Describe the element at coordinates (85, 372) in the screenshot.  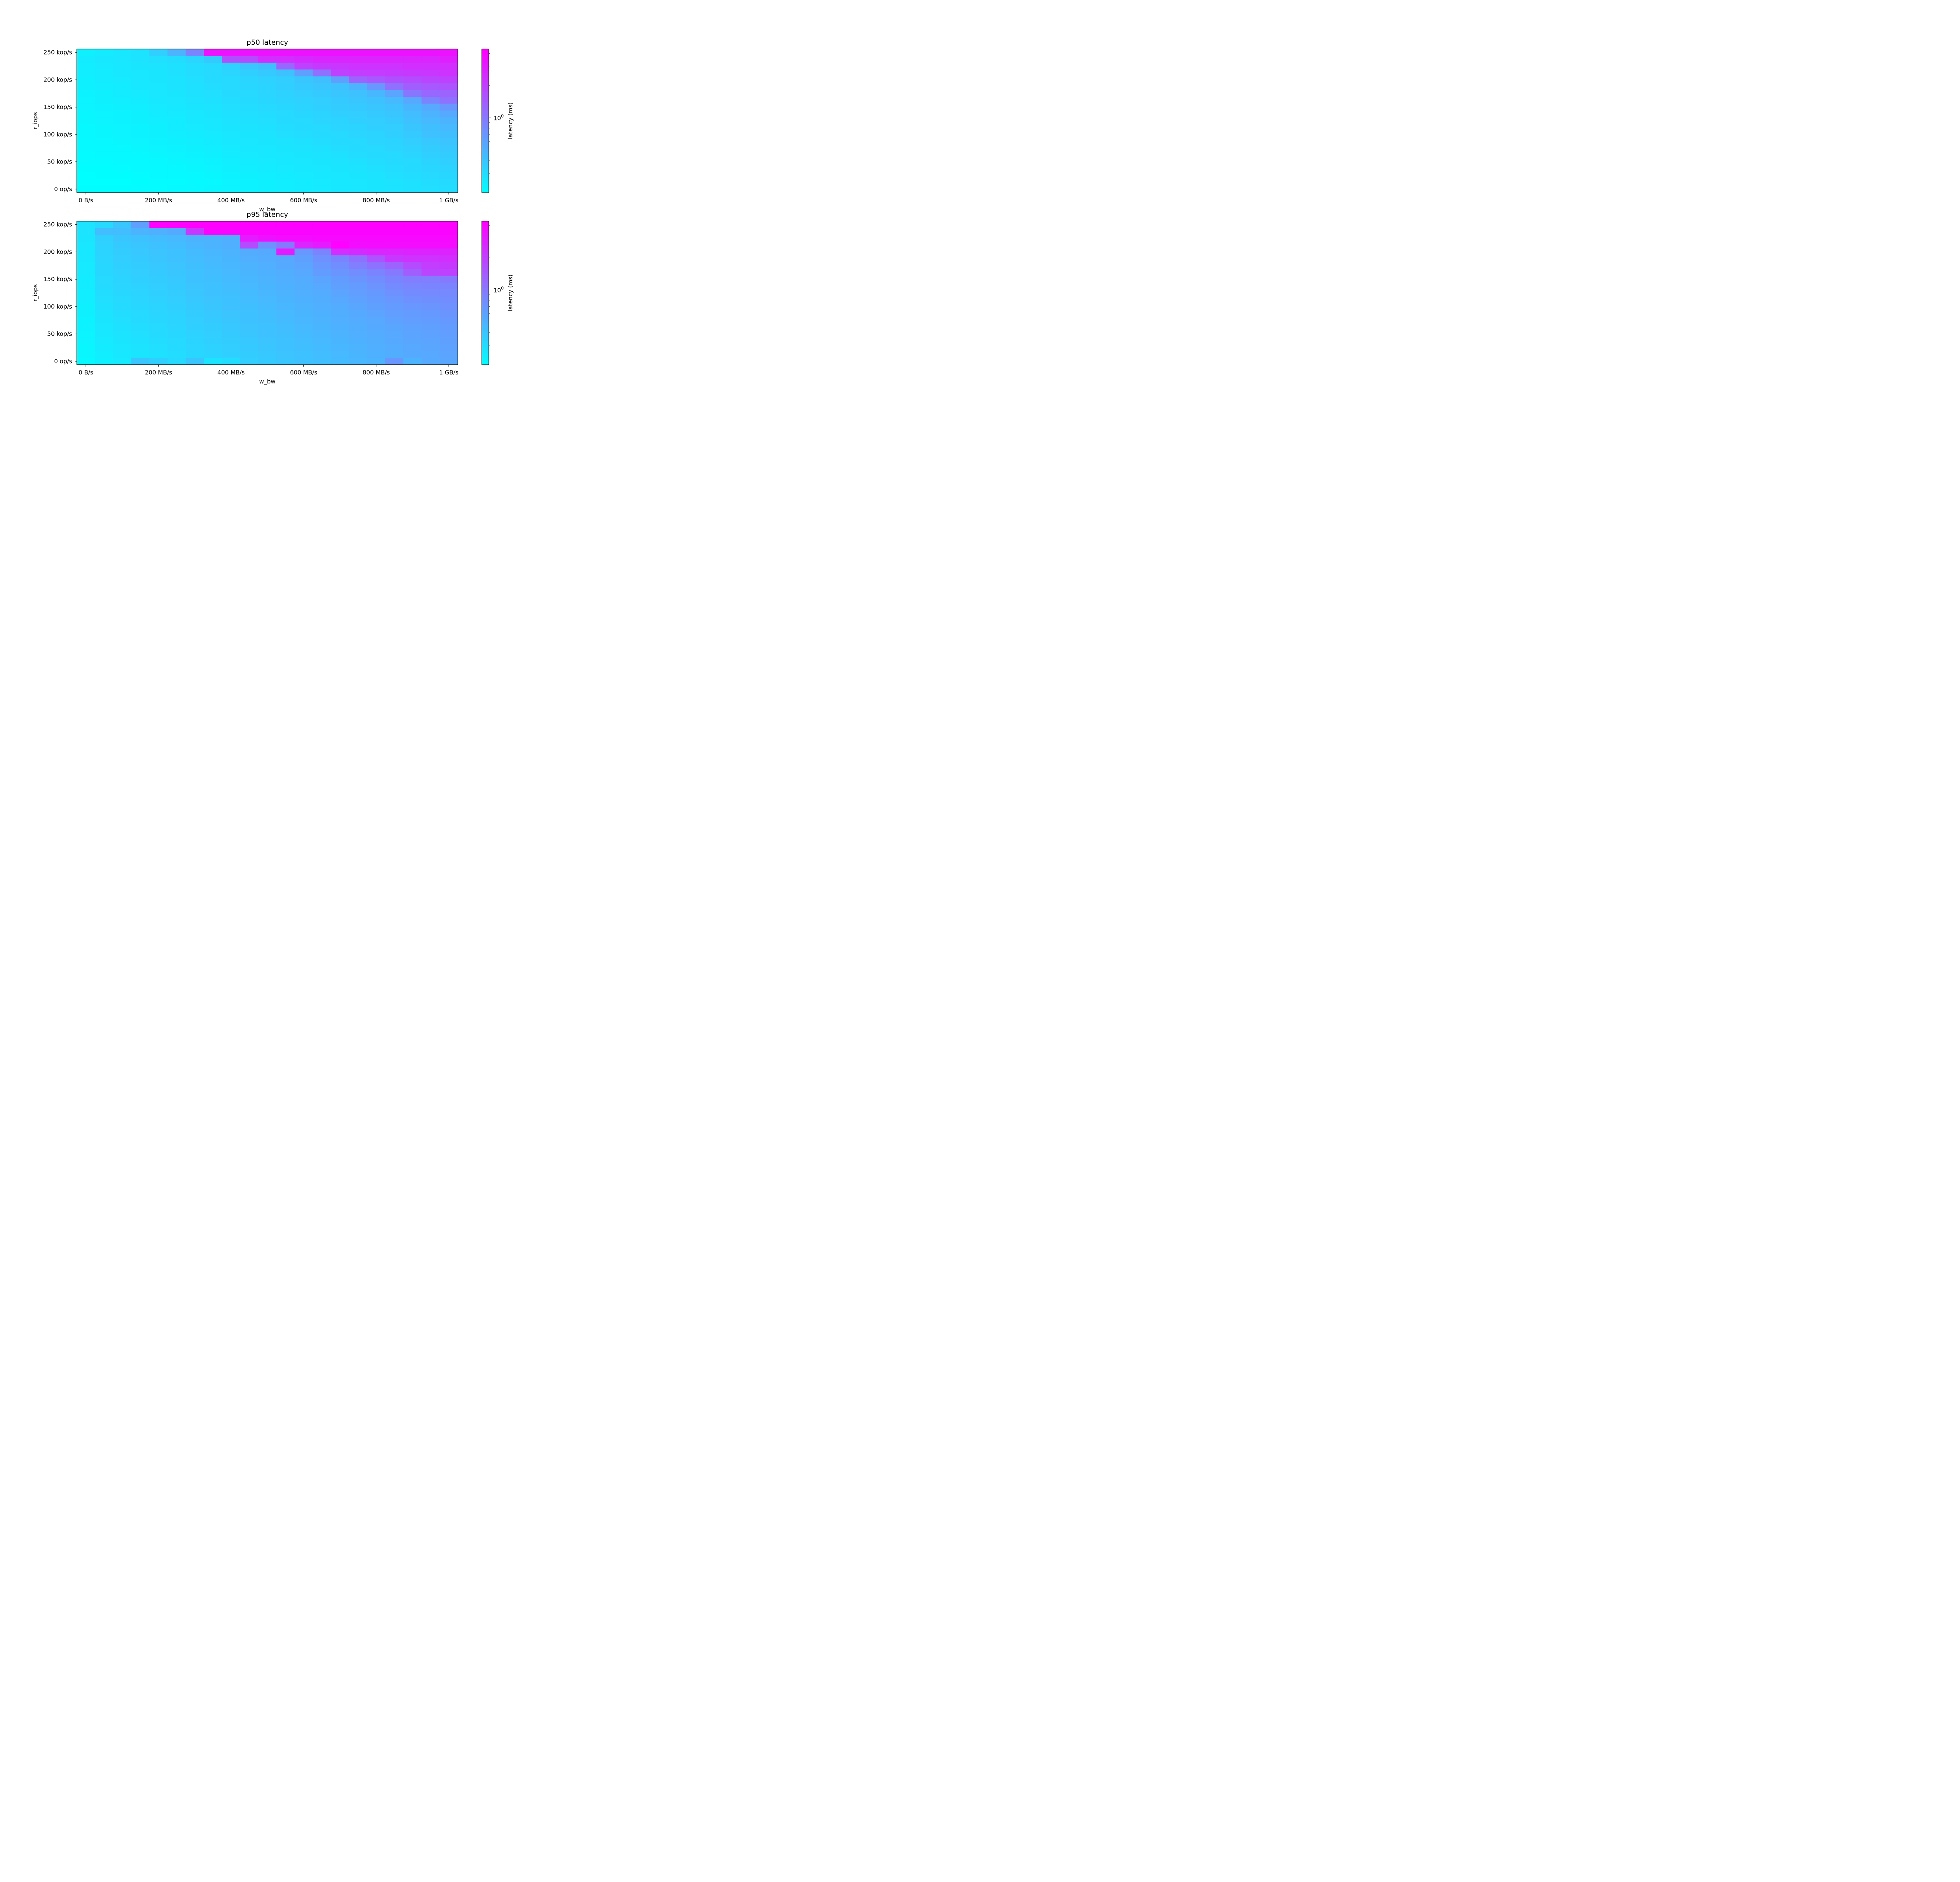
I see `x-tick-label: 0 B/s` at that location.